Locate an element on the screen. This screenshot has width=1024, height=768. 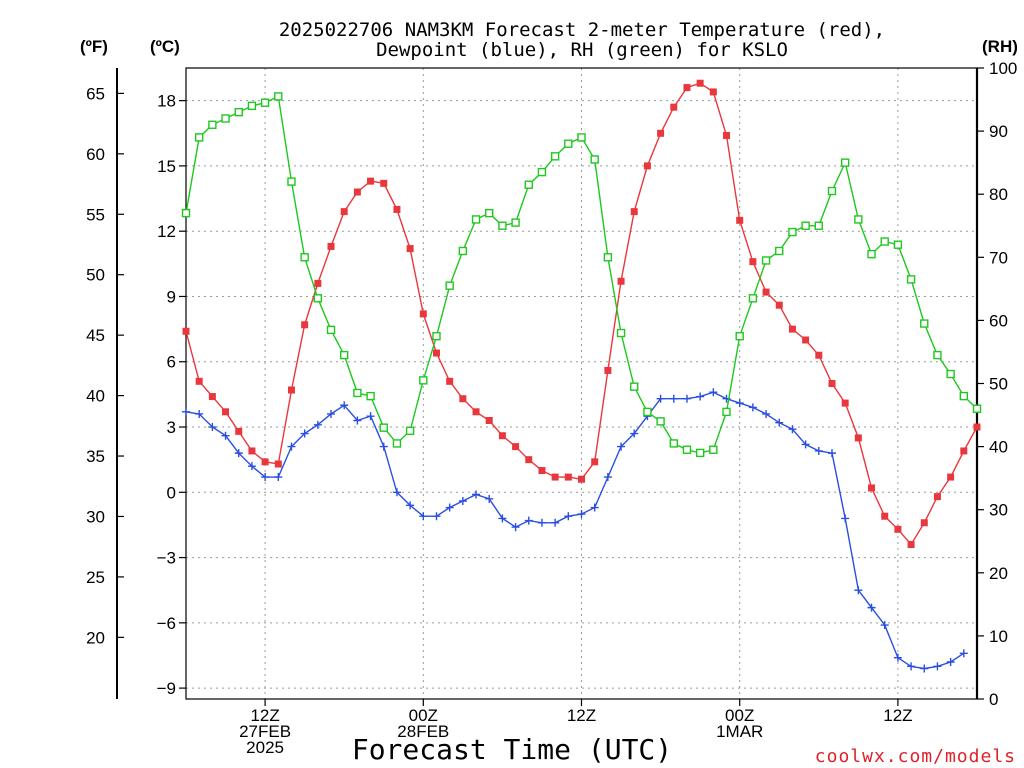
fahrenheit-tick-label: 55 is located at coordinates (95, 214).